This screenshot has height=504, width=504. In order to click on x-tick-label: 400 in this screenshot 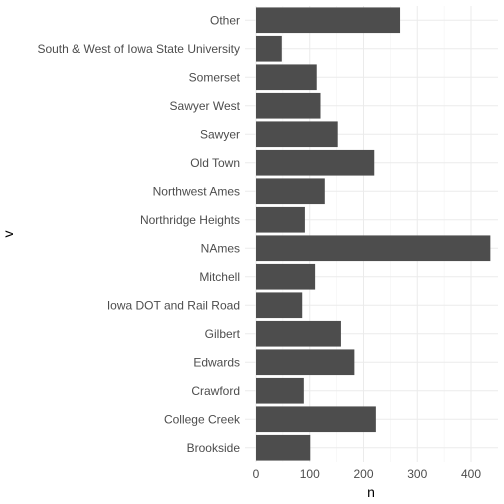, I will do `click(471, 474)`.